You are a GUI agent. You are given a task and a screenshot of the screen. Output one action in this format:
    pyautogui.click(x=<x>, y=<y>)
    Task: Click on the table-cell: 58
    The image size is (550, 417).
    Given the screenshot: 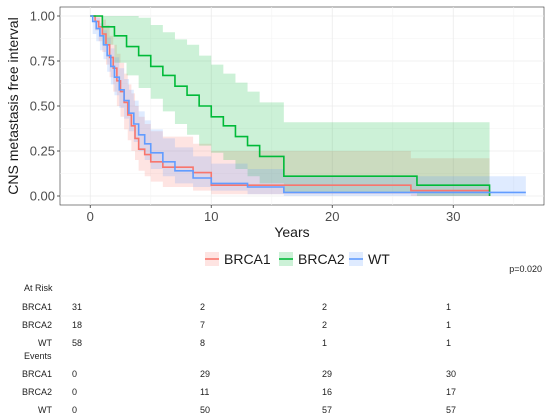 What is the action you would take?
    pyautogui.click(x=77, y=343)
    